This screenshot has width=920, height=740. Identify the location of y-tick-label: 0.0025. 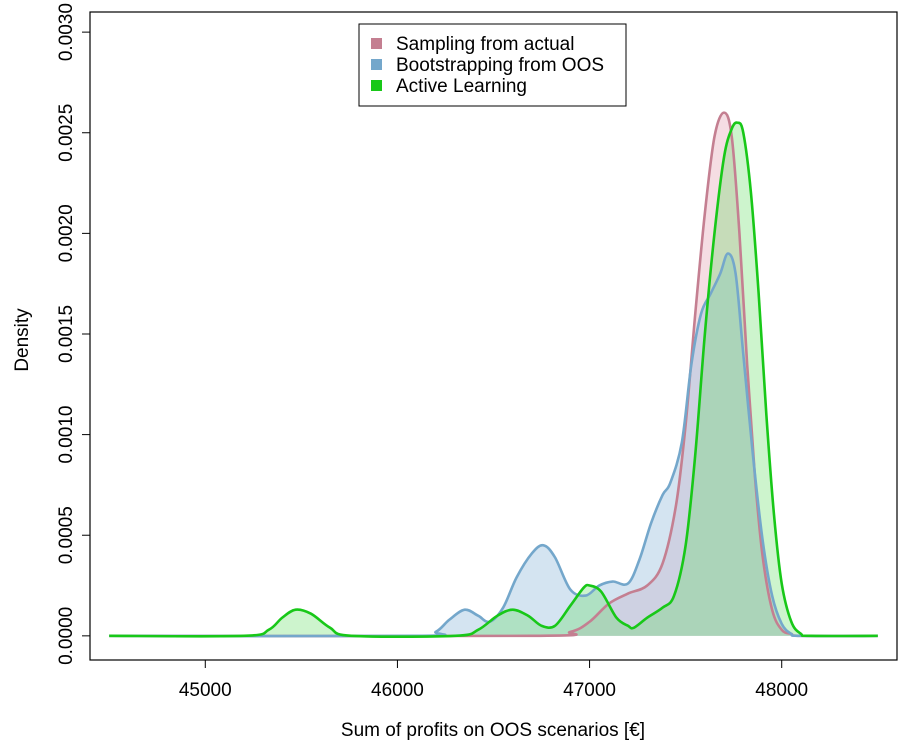
(66, 133).